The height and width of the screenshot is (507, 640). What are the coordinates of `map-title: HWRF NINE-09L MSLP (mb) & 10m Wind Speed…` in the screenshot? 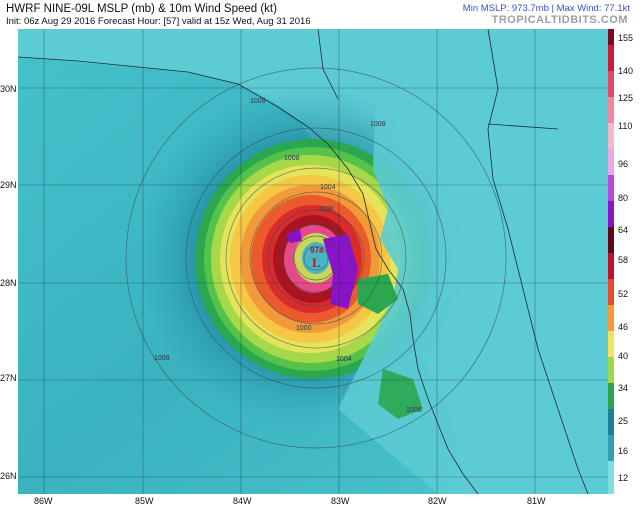 It's located at (141, 9).